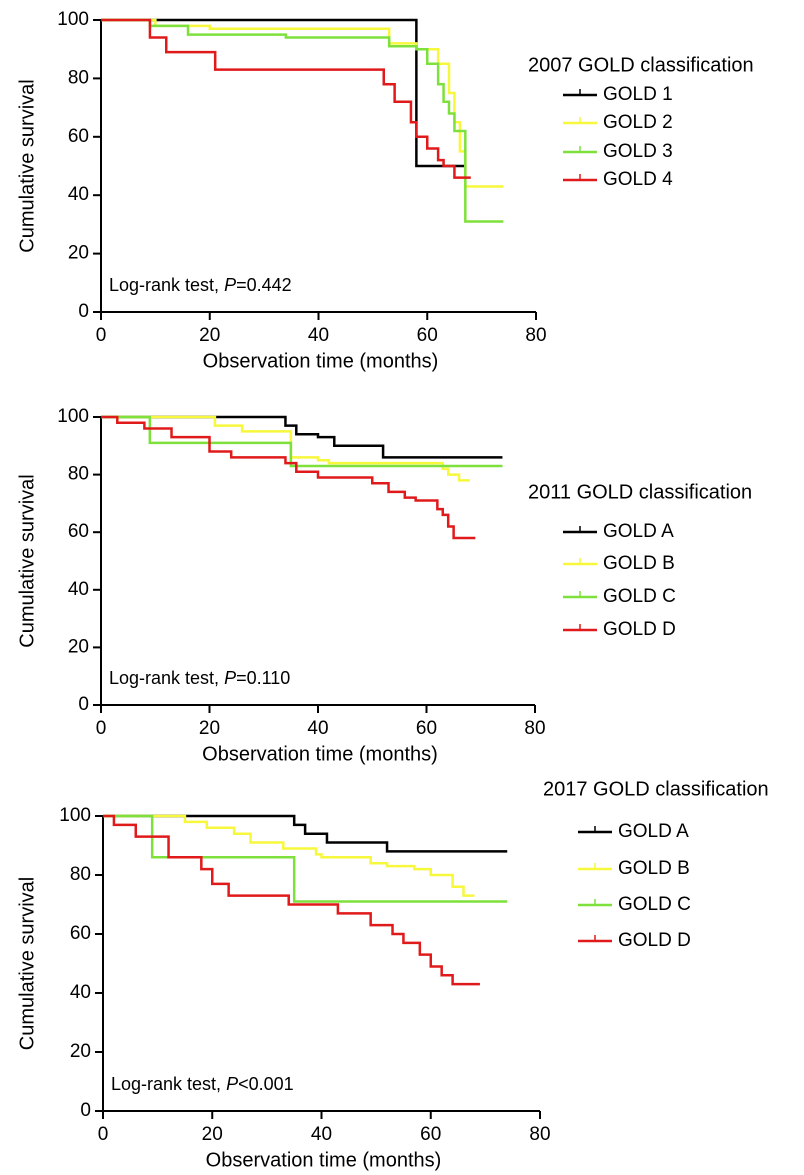 The height and width of the screenshot is (1175, 804). What do you see at coordinates (640, 492) in the screenshot?
I see `legend-title: 2011 GOLD classification` at bounding box center [640, 492].